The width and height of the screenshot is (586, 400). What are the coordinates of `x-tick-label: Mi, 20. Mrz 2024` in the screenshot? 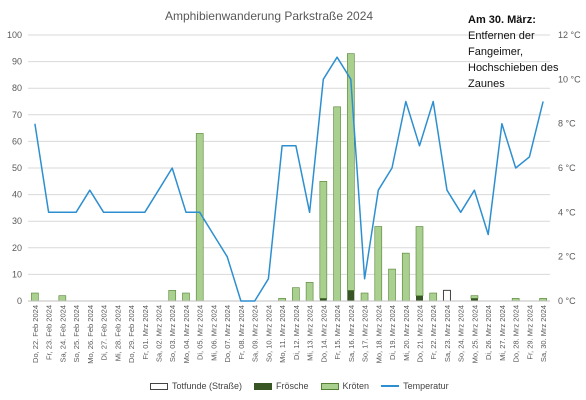 It's located at (406, 333).